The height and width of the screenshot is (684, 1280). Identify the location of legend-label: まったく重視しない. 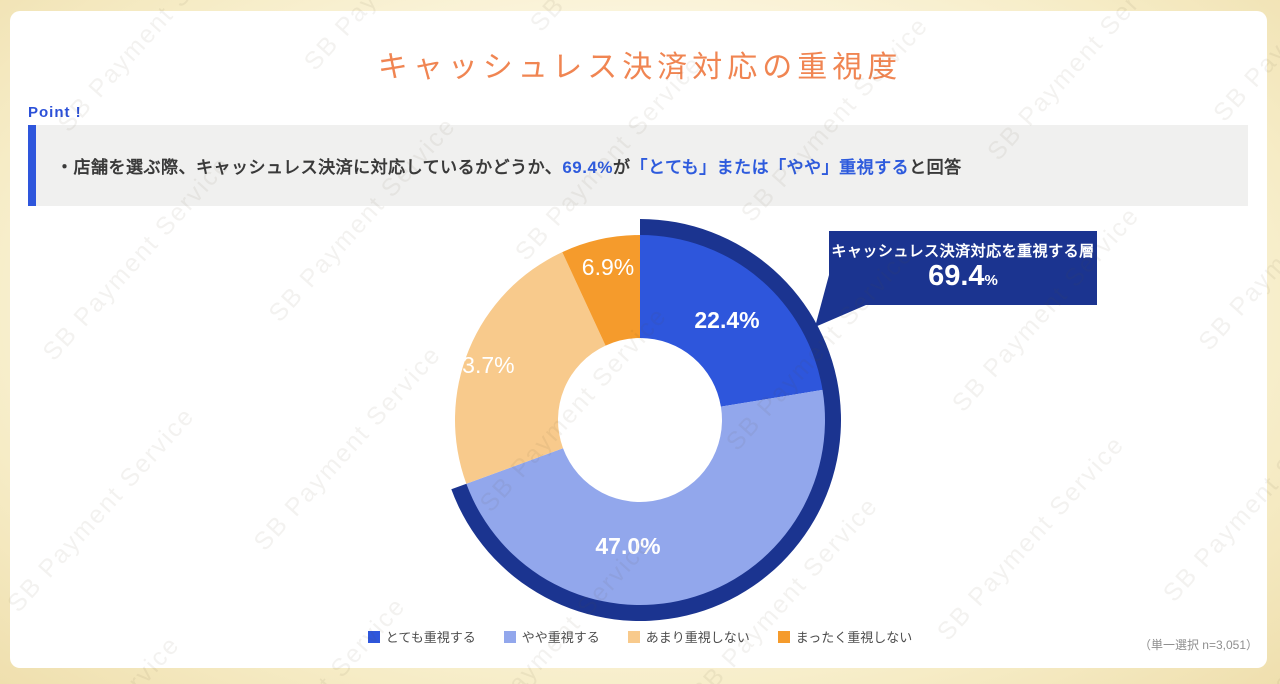
(854, 637).